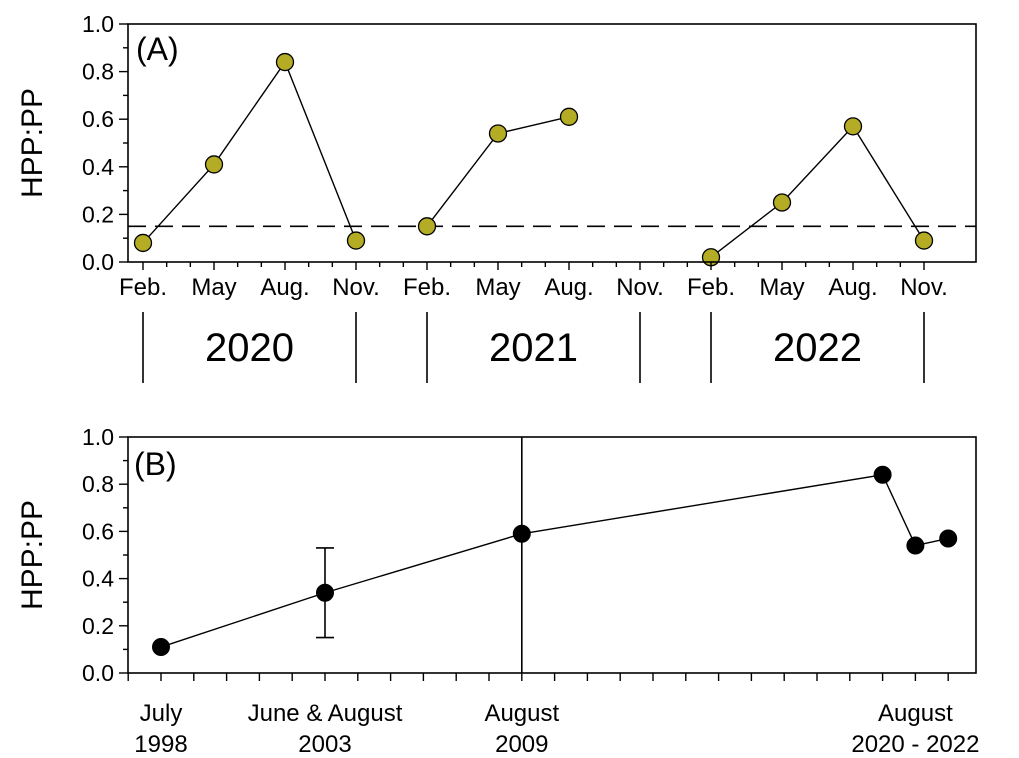 The width and height of the screenshot is (1019, 758). What do you see at coordinates (98, 72) in the screenshot?
I see `panel-a-y-tick-label: 0.8` at bounding box center [98, 72].